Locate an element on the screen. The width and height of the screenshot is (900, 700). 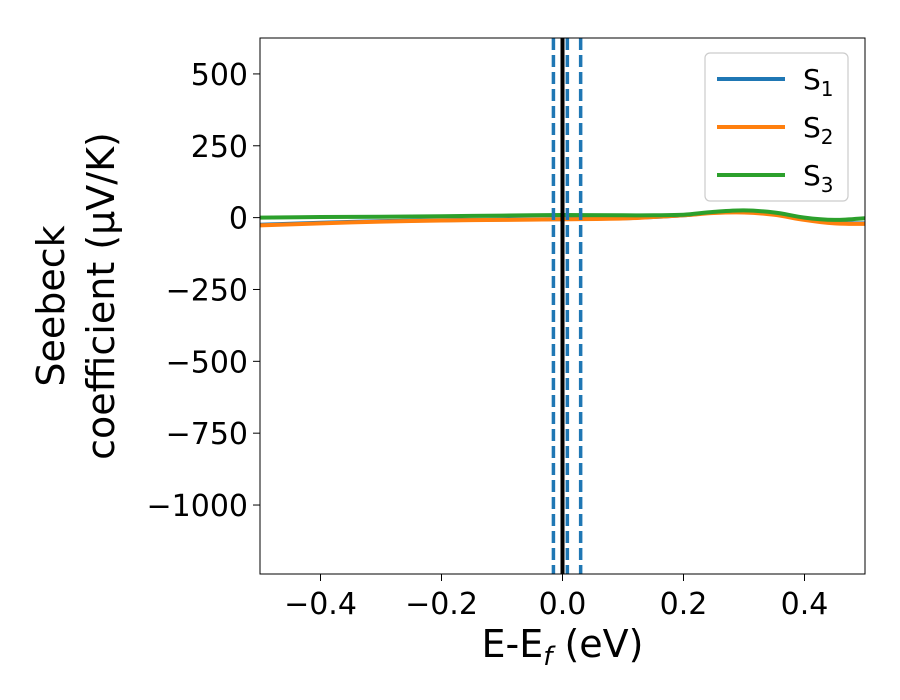
y-tick-label: −1000 is located at coordinates (197, 506).